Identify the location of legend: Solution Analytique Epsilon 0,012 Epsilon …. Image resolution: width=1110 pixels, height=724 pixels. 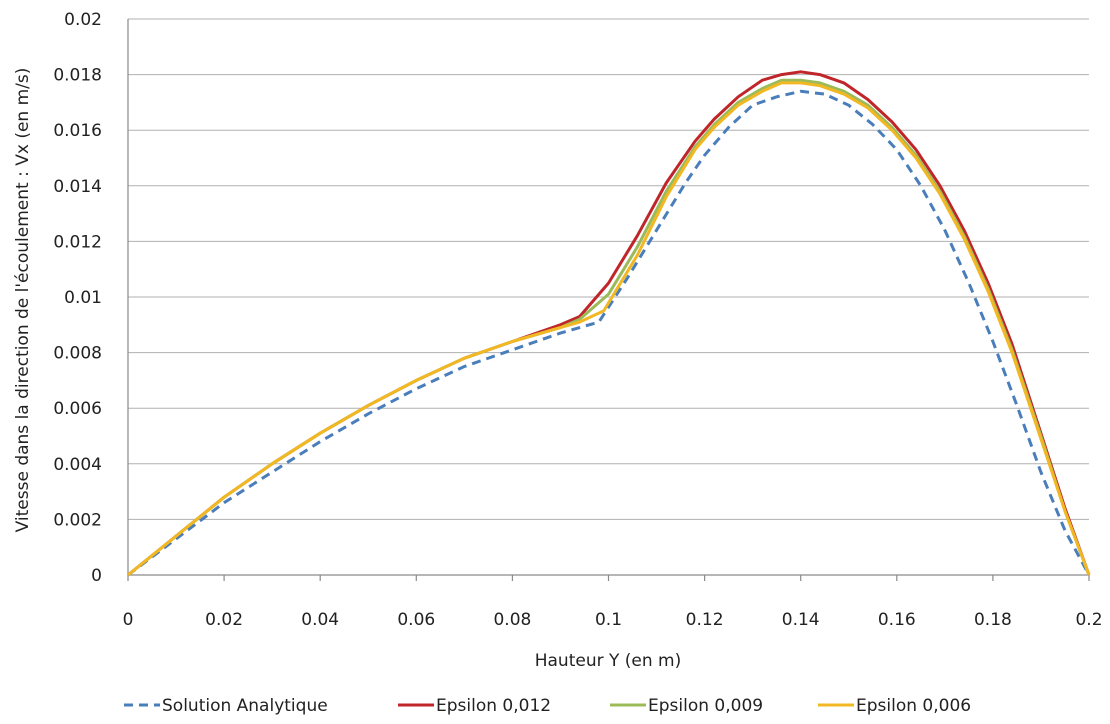
(547, 706).